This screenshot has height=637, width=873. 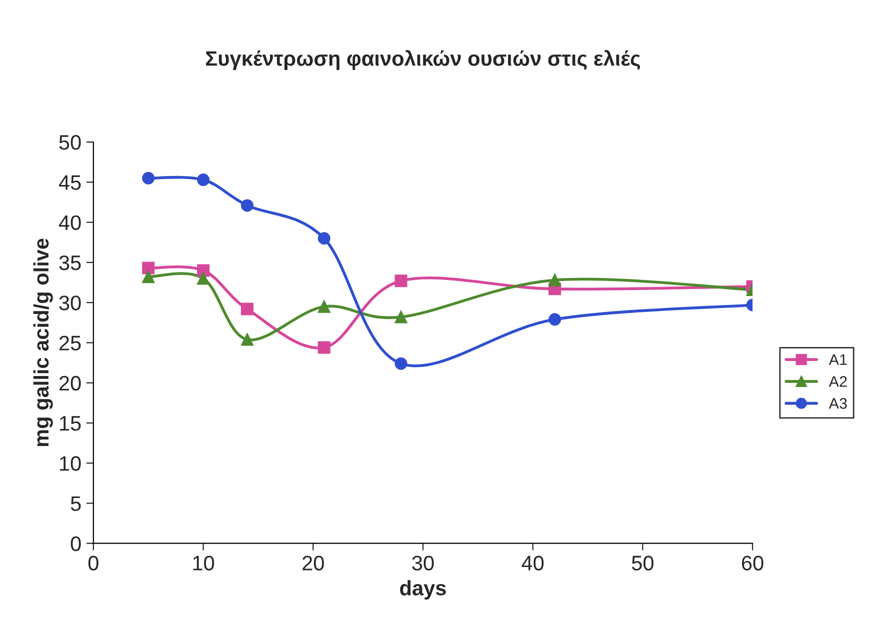 I want to click on y-tick-label: 5, so click(x=75, y=503).